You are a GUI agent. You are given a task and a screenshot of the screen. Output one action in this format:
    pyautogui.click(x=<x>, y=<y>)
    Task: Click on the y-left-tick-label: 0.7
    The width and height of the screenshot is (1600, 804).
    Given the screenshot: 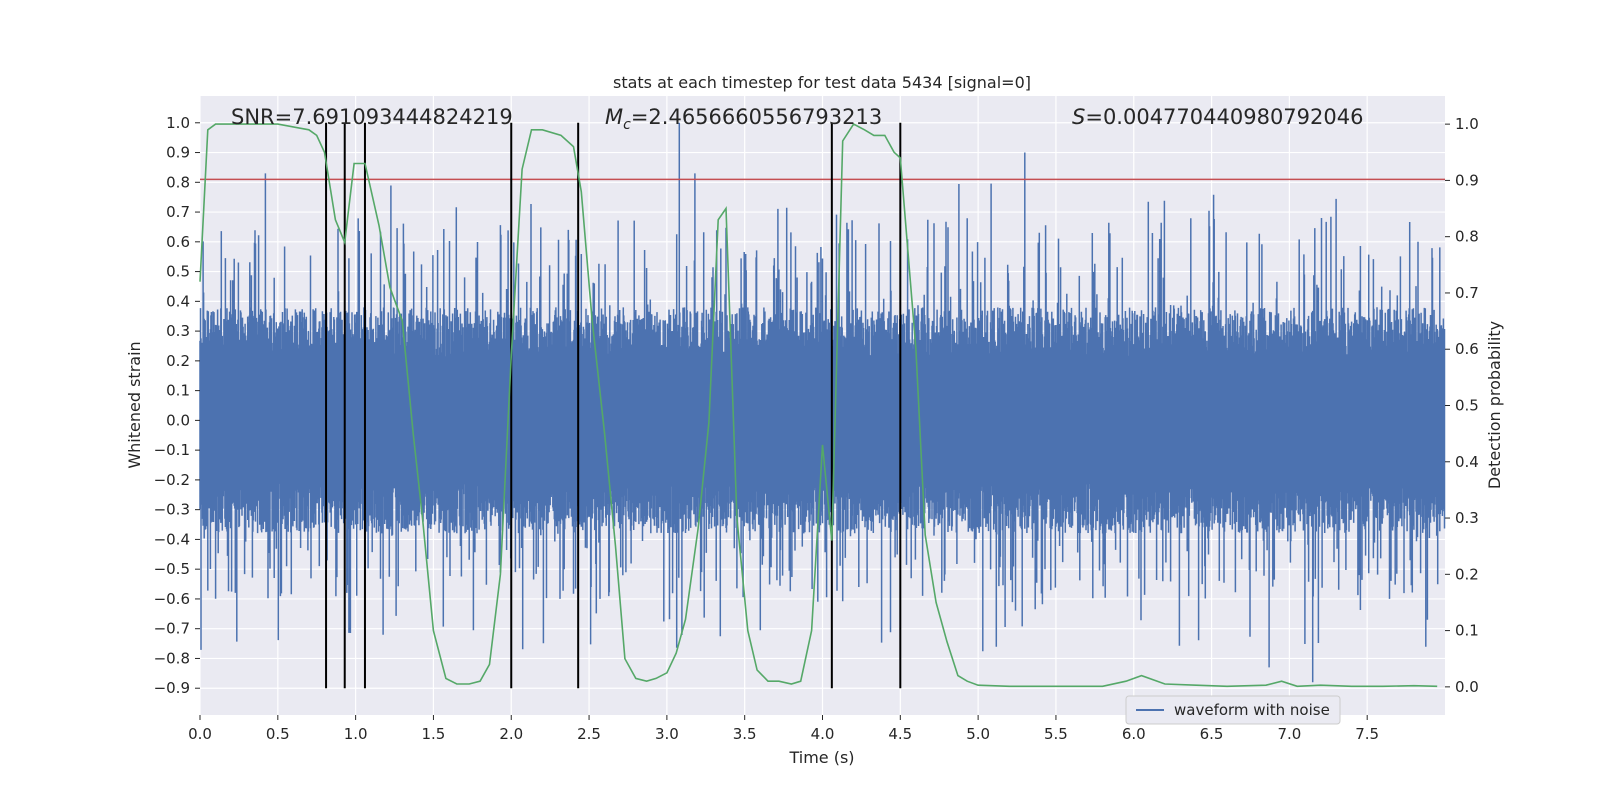 What is the action you would take?
    pyautogui.click(x=178, y=212)
    